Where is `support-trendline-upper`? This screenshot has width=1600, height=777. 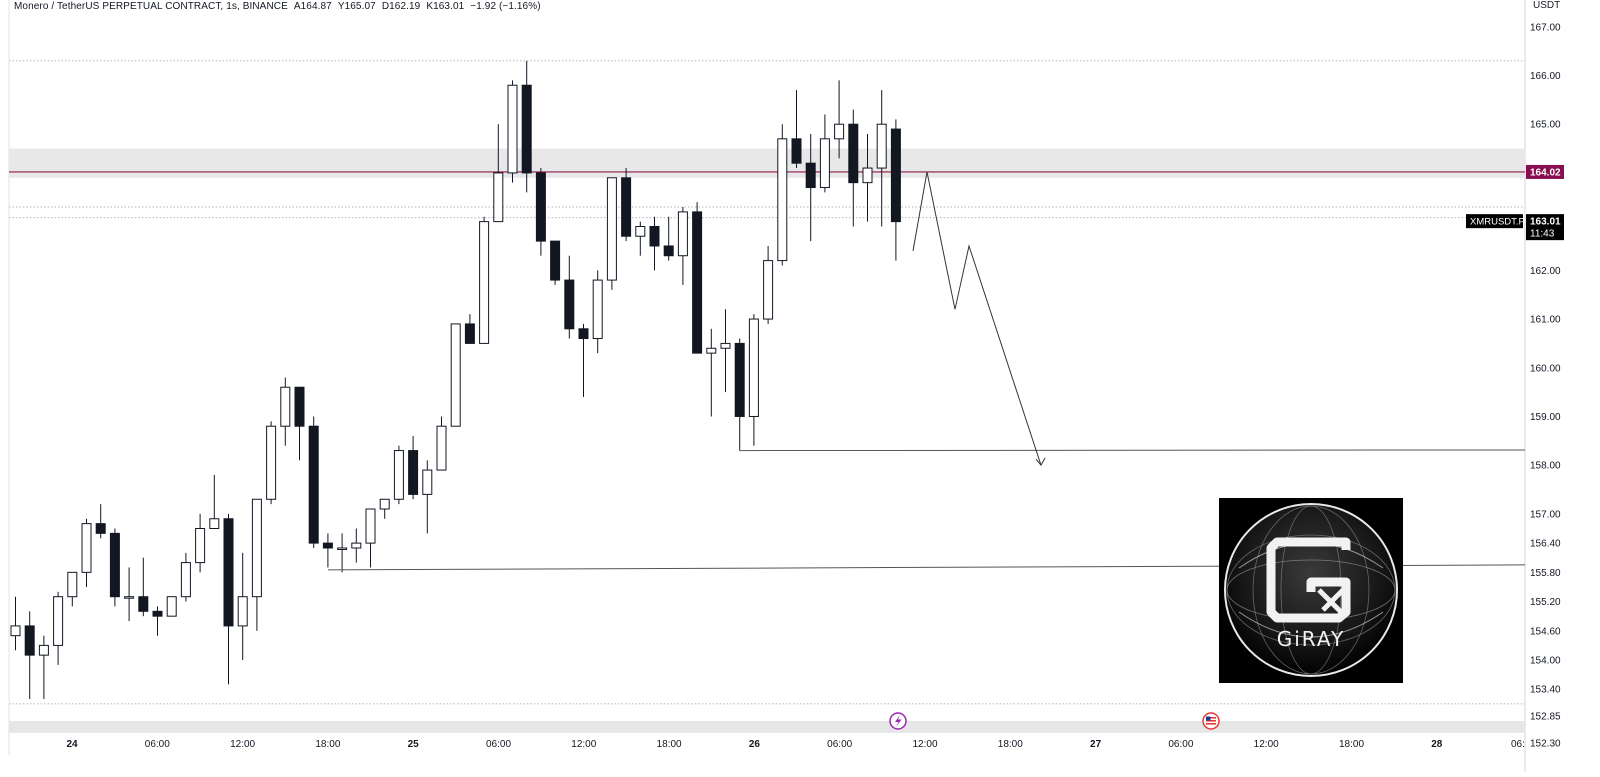 support-trendline-upper is located at coordinates (1132, 450).